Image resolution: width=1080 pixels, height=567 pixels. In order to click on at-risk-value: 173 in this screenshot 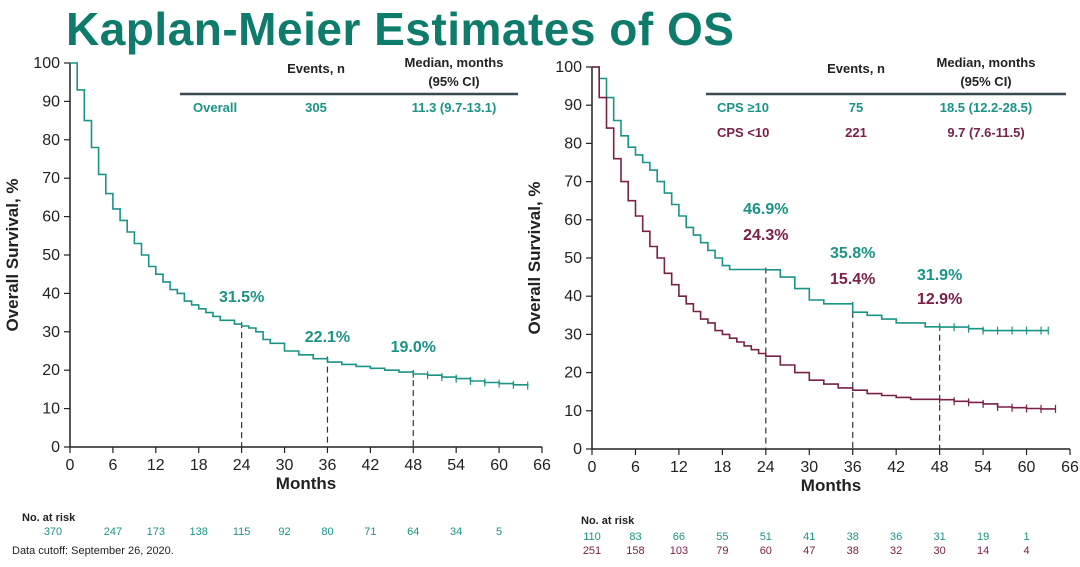, I will do `click(156, 532)`.